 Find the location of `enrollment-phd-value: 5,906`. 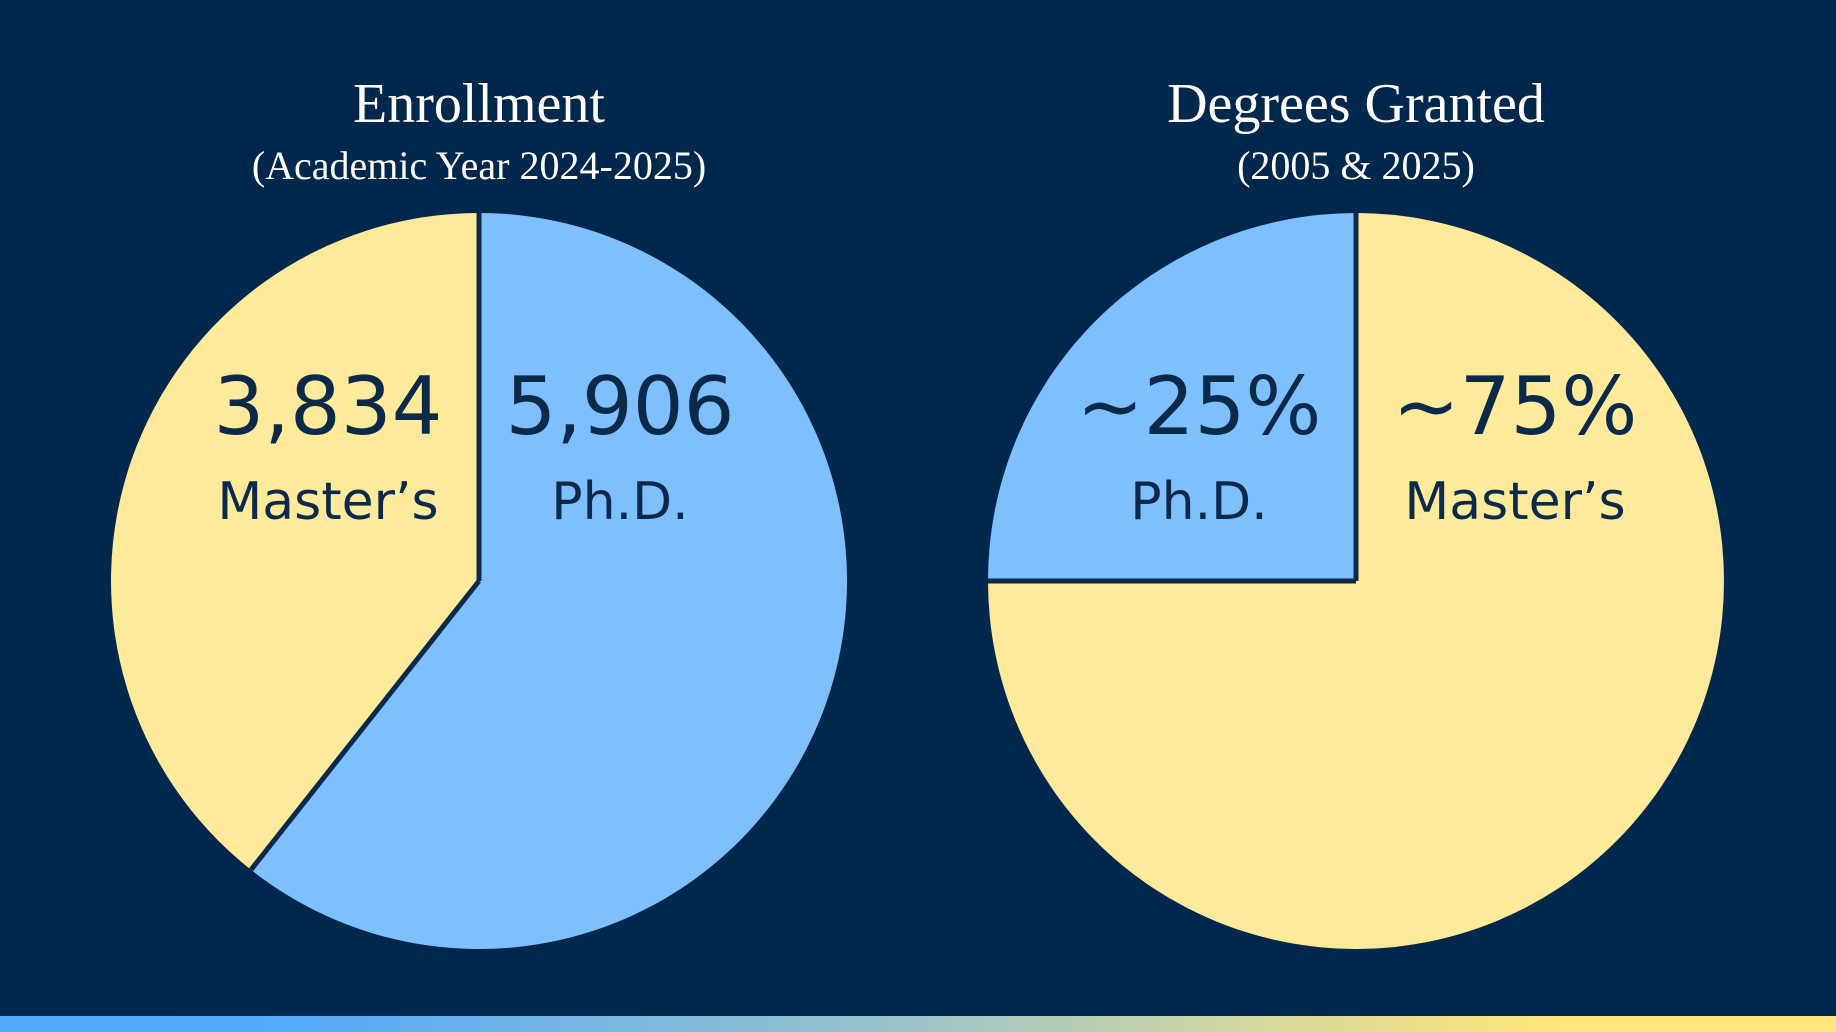

enrollment-phd-value: 5,906 is located at coordinates (620, 406).